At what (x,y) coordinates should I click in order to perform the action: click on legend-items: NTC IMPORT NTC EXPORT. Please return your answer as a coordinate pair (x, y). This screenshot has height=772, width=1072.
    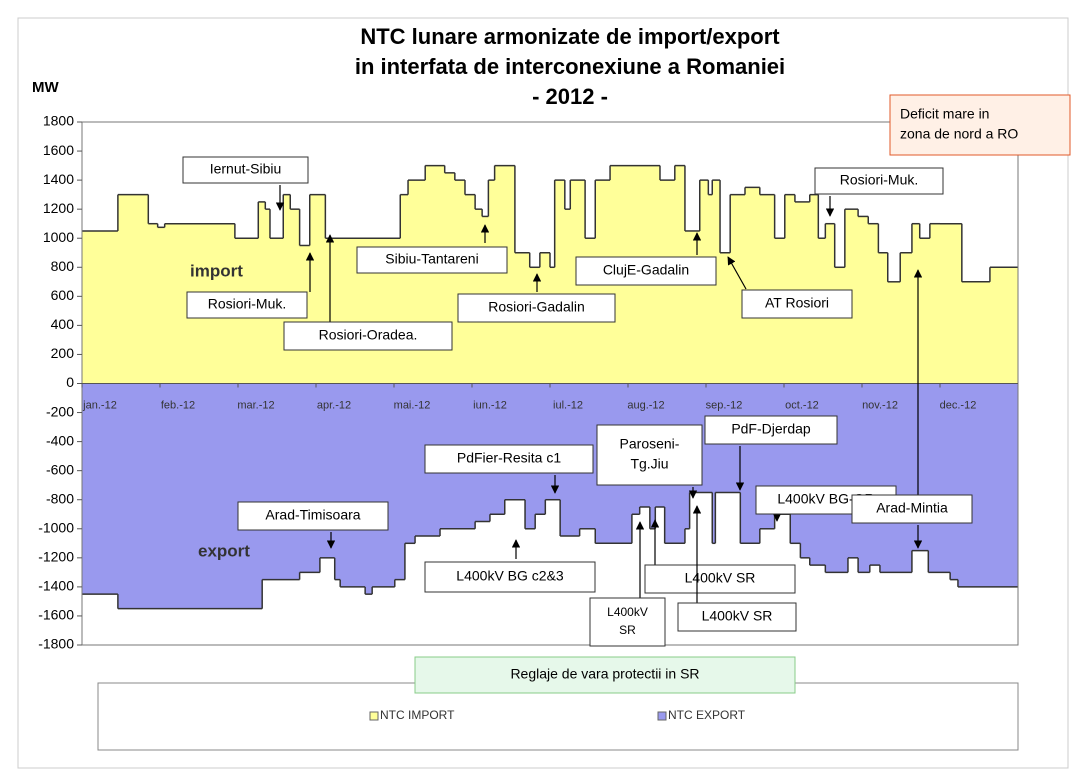
    Looking at the image, I should click on (557, 715).